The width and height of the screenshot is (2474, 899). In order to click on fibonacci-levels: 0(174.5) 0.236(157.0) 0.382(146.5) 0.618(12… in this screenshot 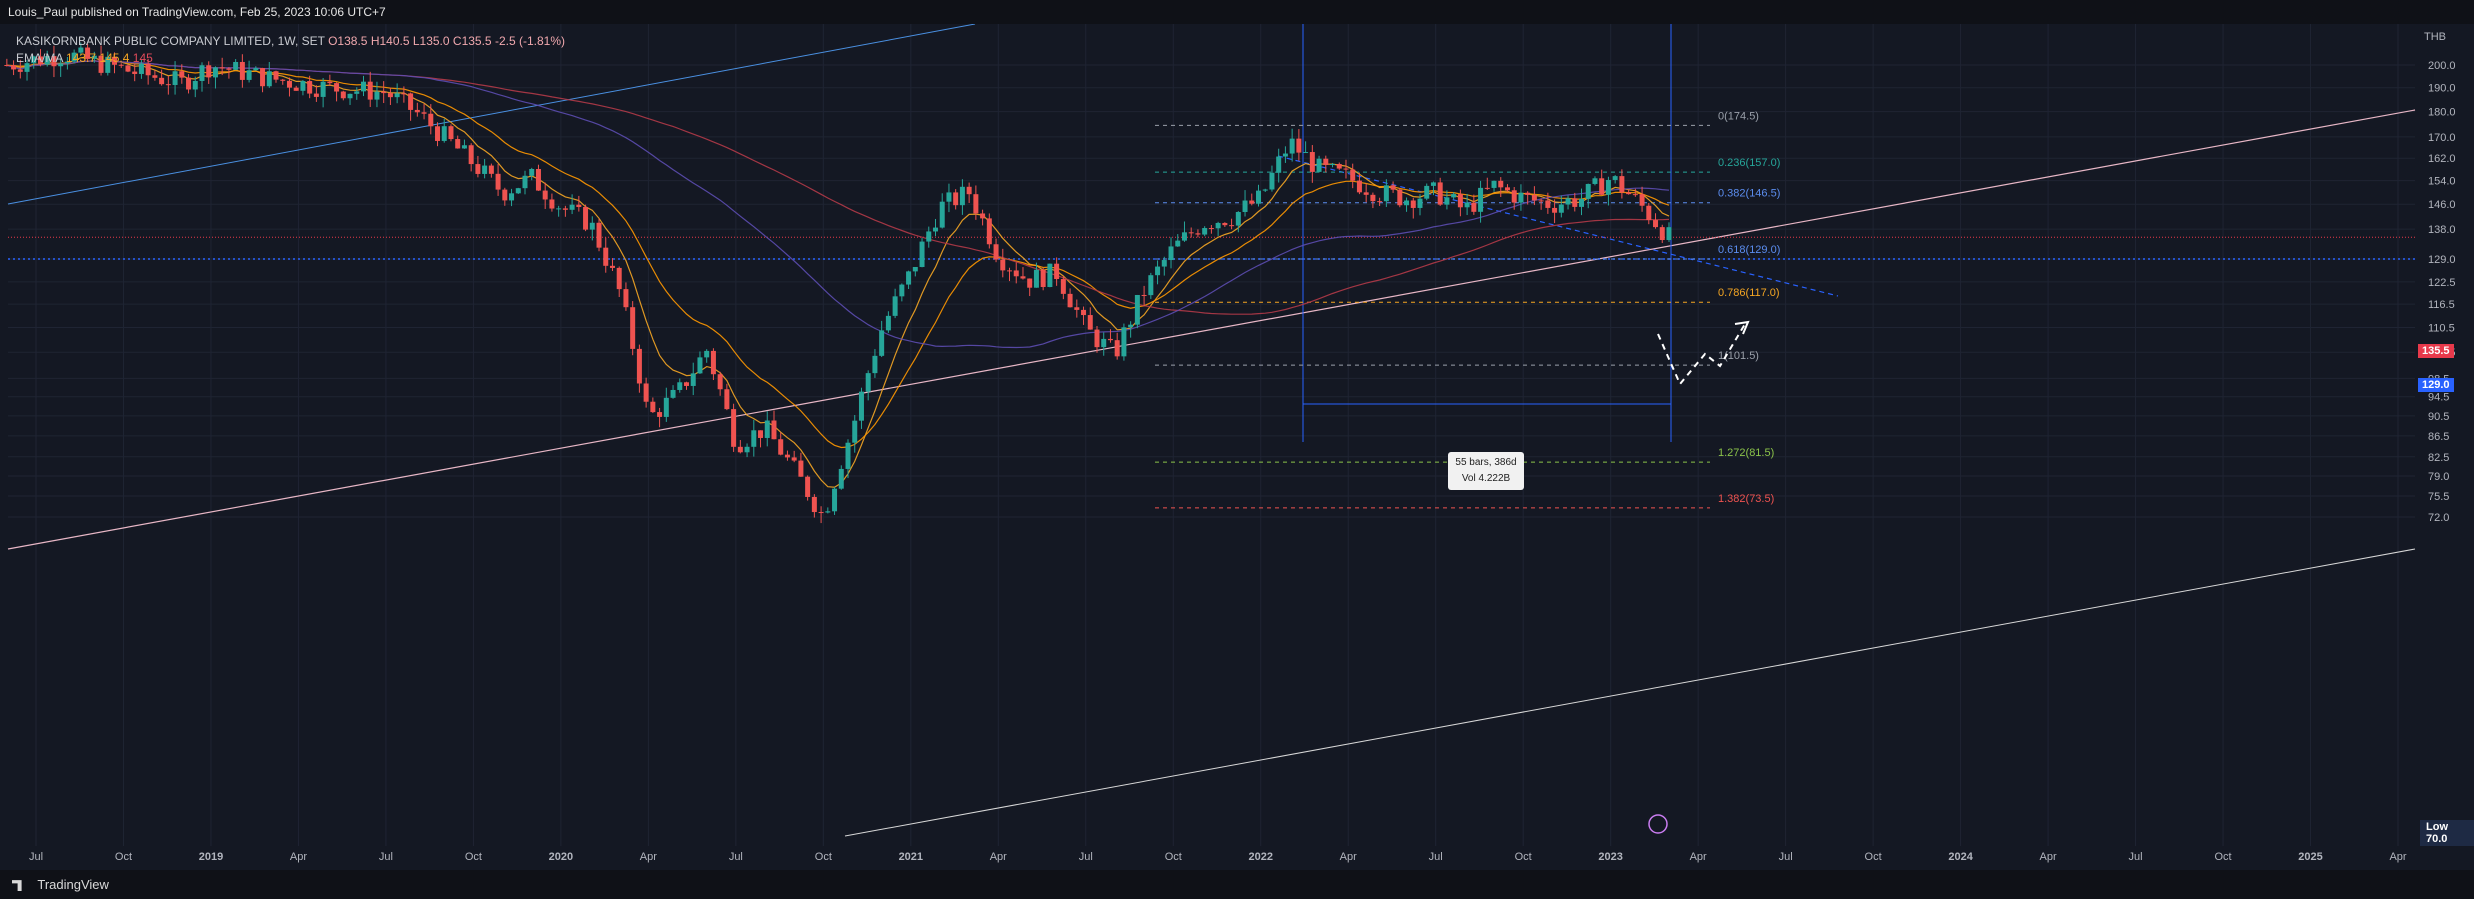, I will do `click(1467, 309)`.